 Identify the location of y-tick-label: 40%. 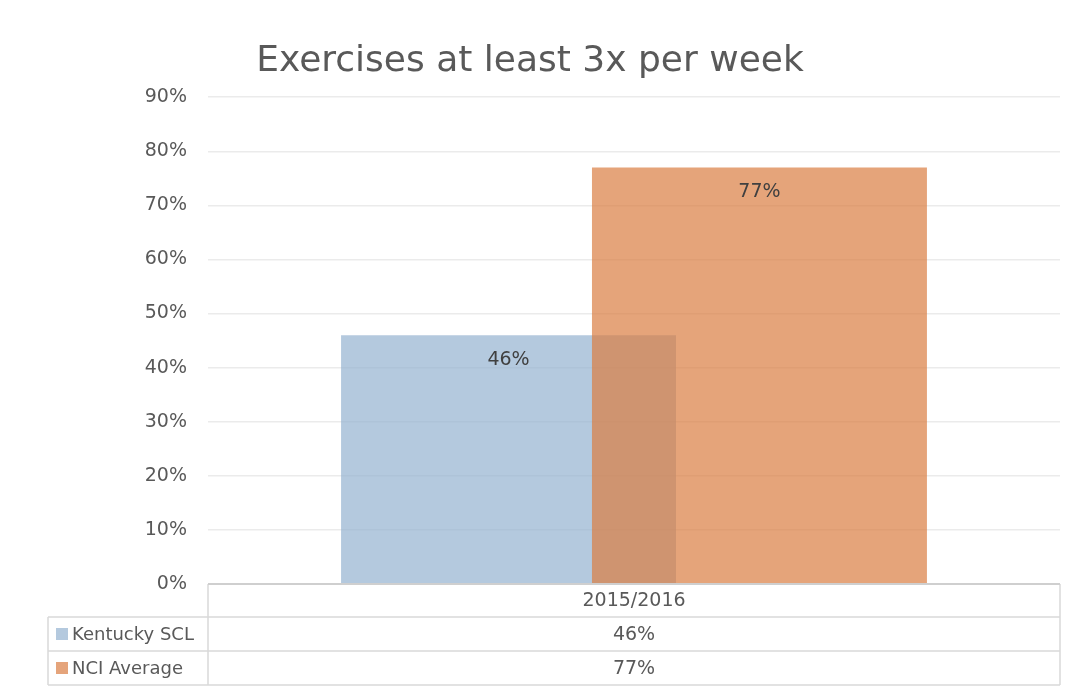
(165, 365).